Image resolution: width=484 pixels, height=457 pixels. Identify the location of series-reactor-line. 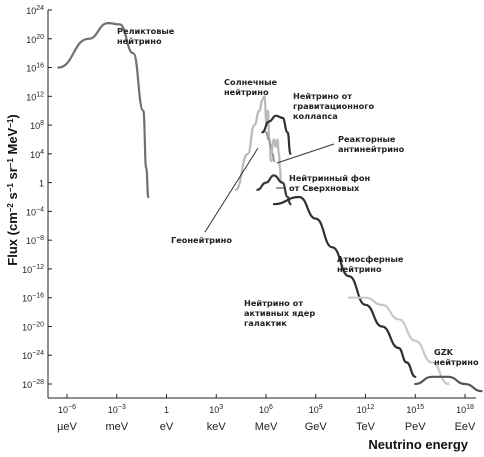
(276, 161).